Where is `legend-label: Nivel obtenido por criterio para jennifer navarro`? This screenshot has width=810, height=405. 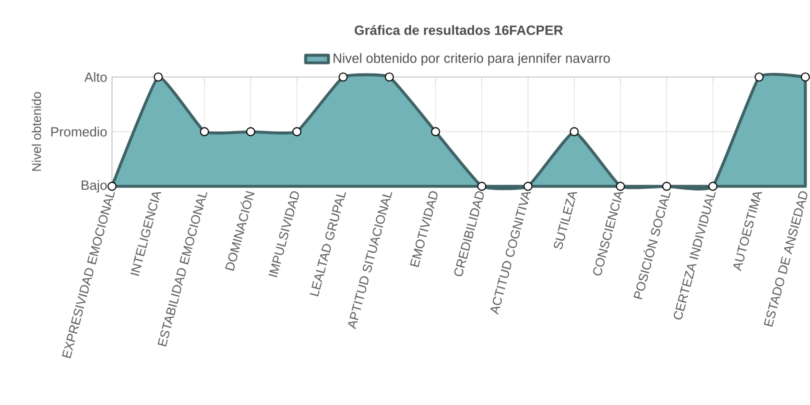
legend-label: Nivel obtenido por criterio para jennifer navarro is located at coordinates (472, 59).